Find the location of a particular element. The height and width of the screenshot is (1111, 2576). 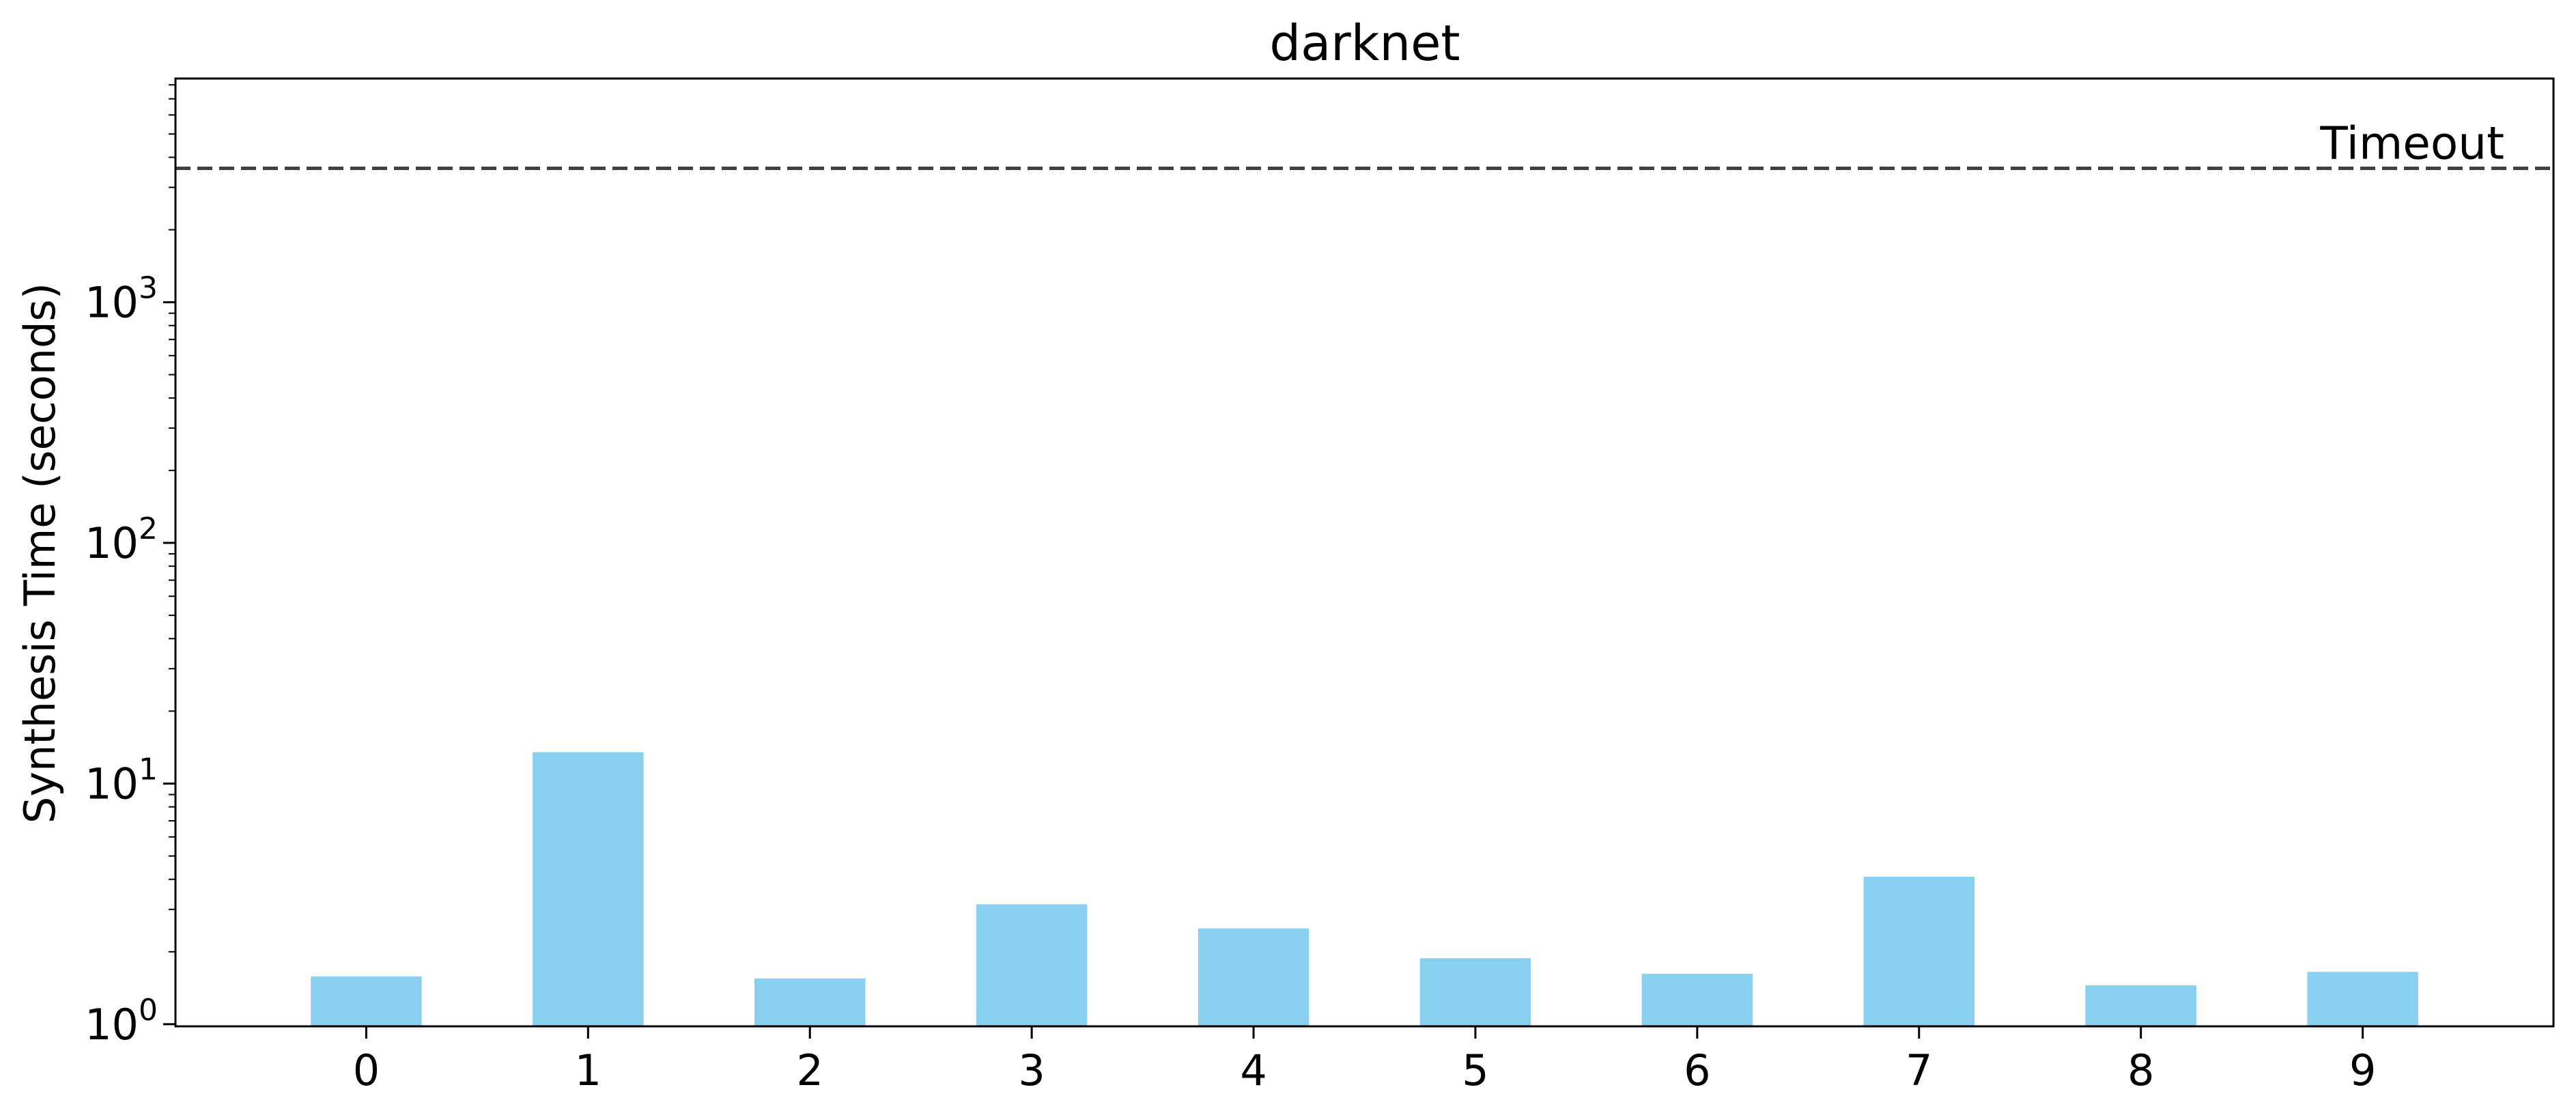

y-tick-label-1: 10¹ is located at coordinates (122, 780).